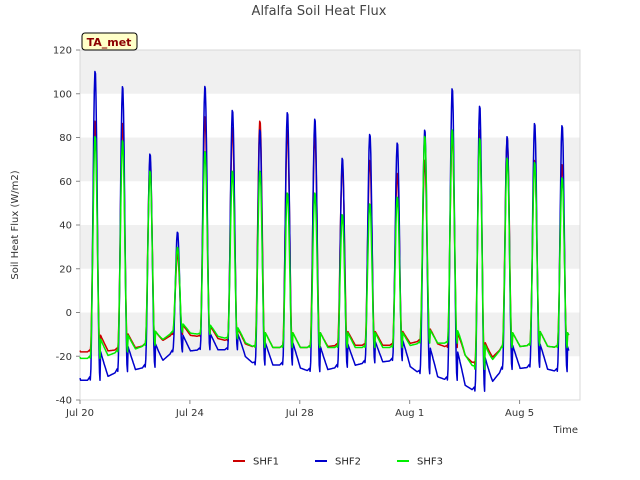 This screenshot has height=480, width=640. Describe the element at coordinates (65, 182) in the screenshot. I see `y-tick-label: 60` at that location.